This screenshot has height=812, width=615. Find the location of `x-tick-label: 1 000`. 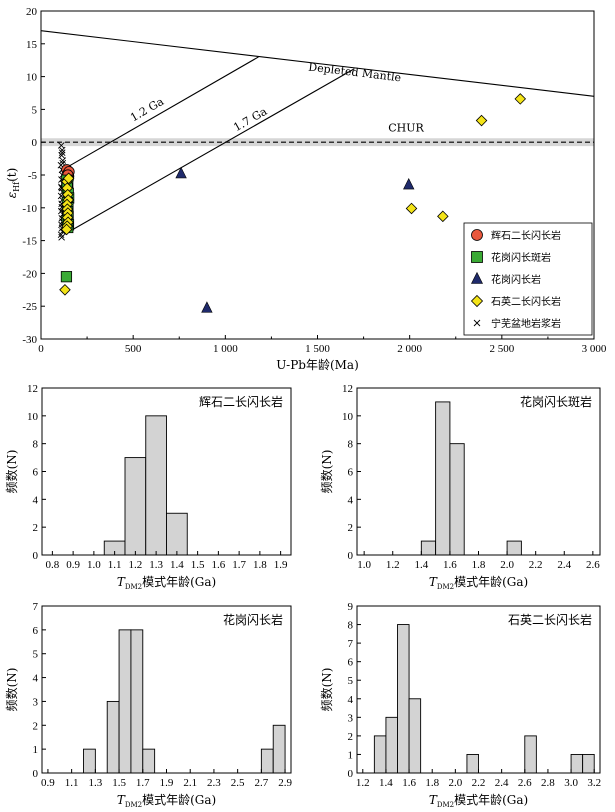

x-tick-label: 1 000 is located at coordinates (225, 349).